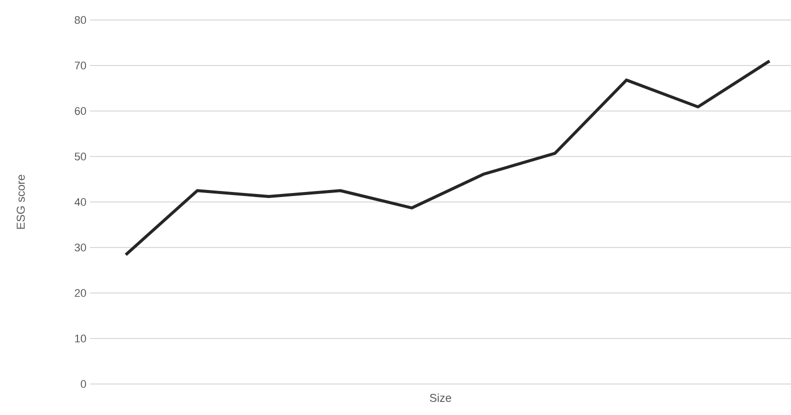  What do you see at coordinates (80, 248) in the screenshot?
I see `y-tick-label: 30` at bounding box center [80, 248].